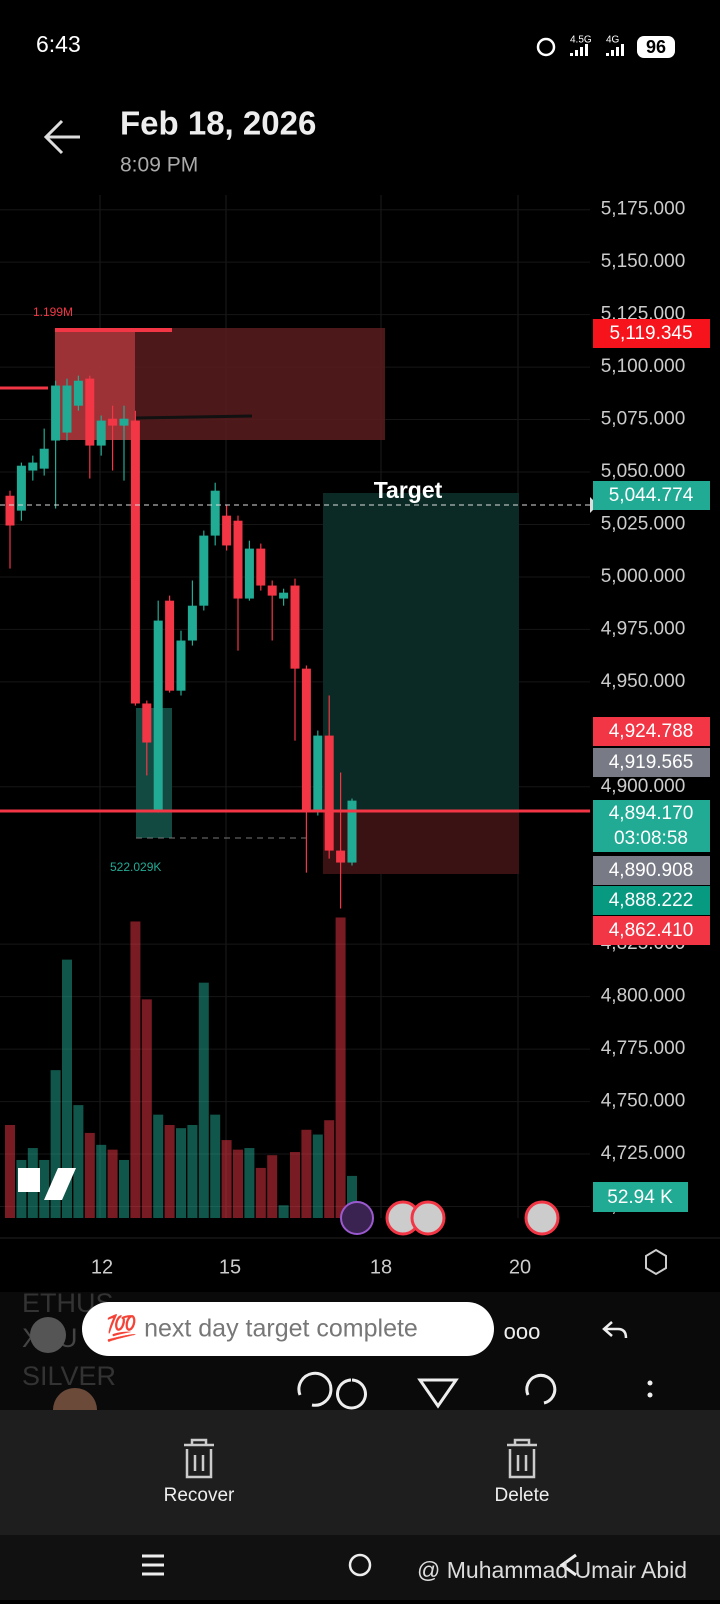 This screenshot has width=720, height=1604. What do you see at coordinates (643, 471) in the screenshot?
I see `y-tick-label: 5,050.000` at bounding box center [643, 471].